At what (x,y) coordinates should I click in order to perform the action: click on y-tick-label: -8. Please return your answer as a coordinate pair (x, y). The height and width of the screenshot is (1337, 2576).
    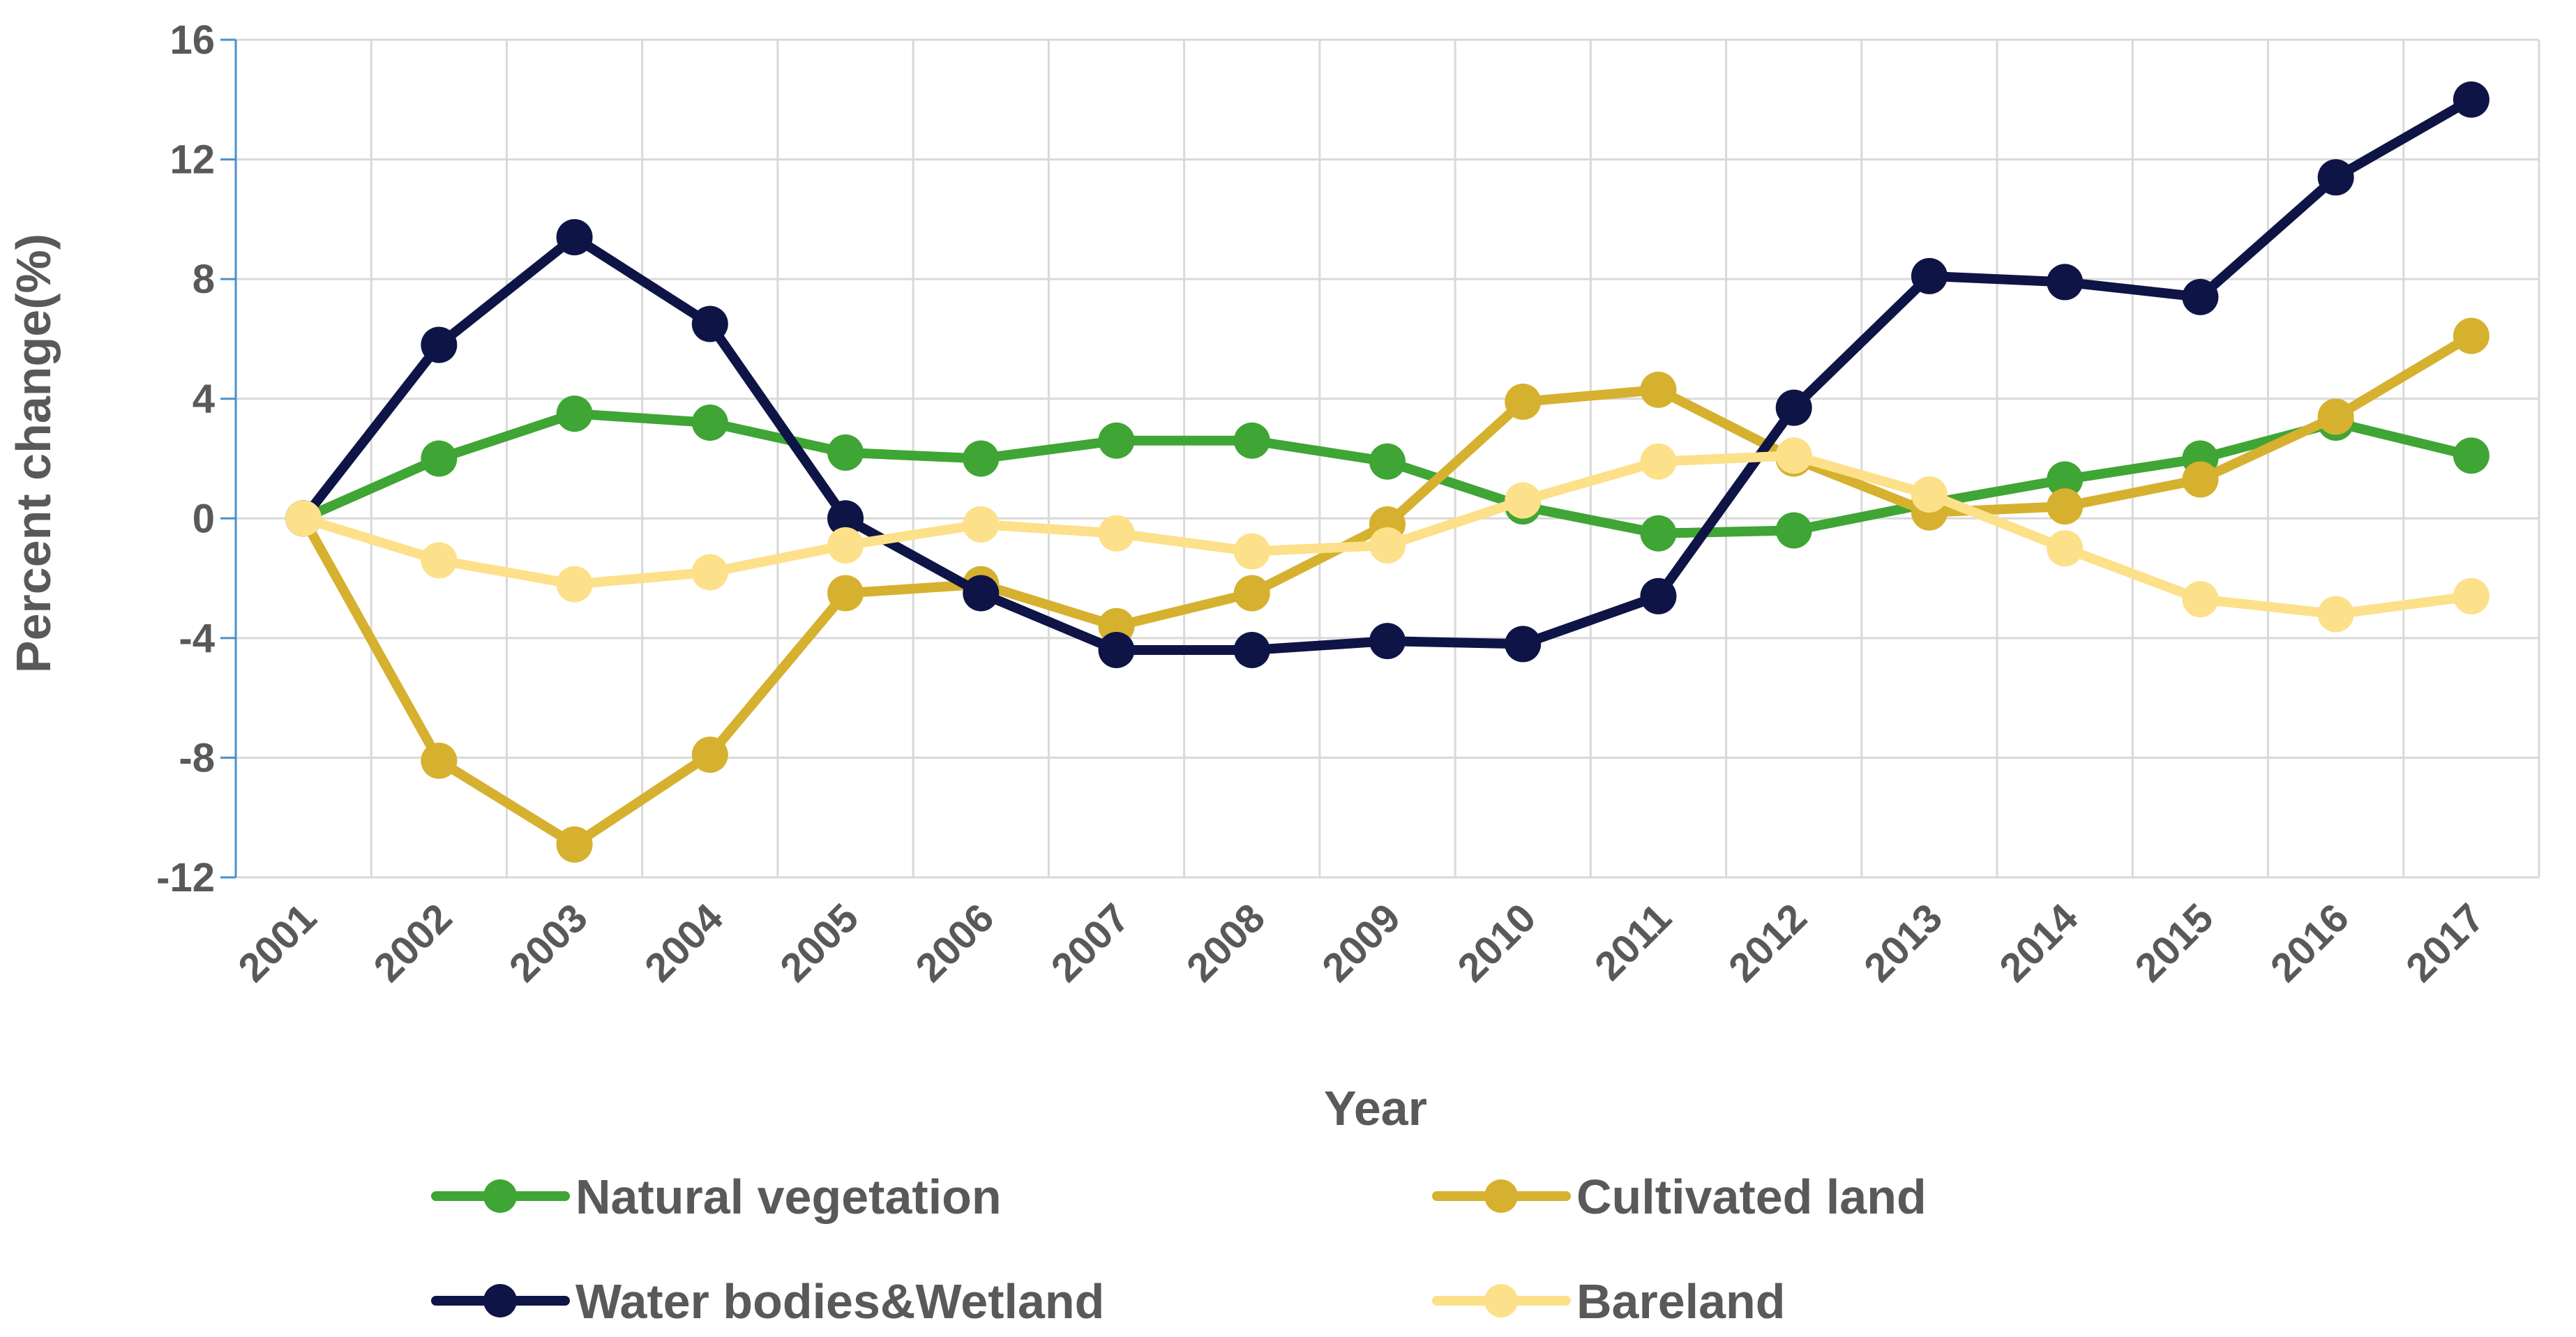
    Looking at the image, I should click on (197, 757).